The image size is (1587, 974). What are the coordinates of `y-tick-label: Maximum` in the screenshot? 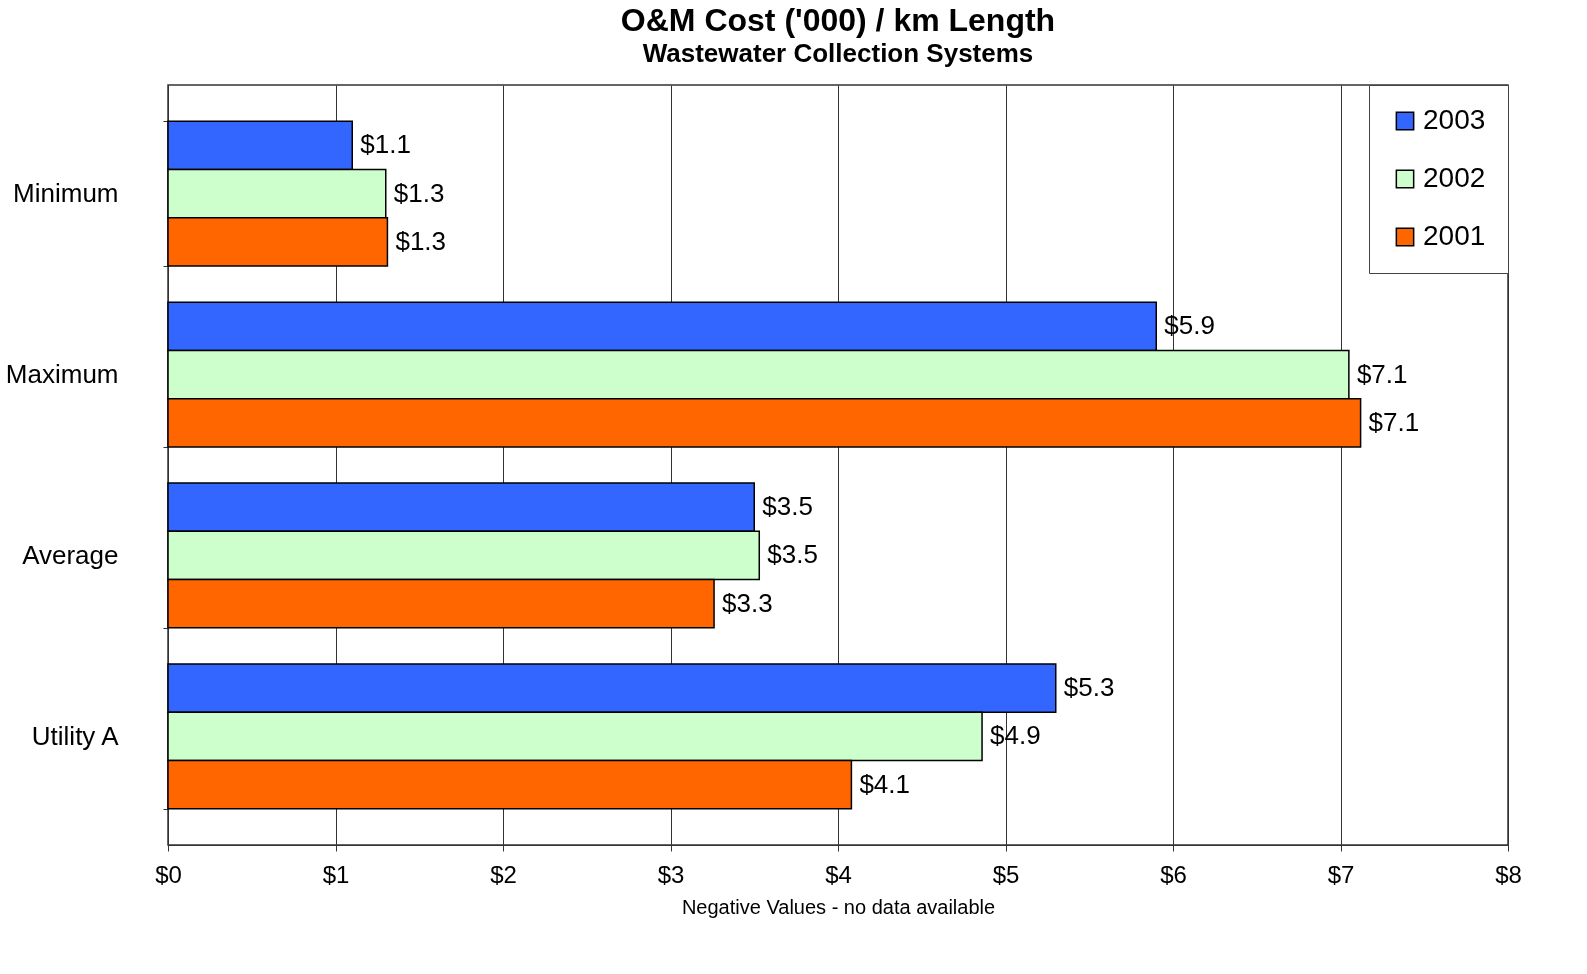 It's located at (62, 374).